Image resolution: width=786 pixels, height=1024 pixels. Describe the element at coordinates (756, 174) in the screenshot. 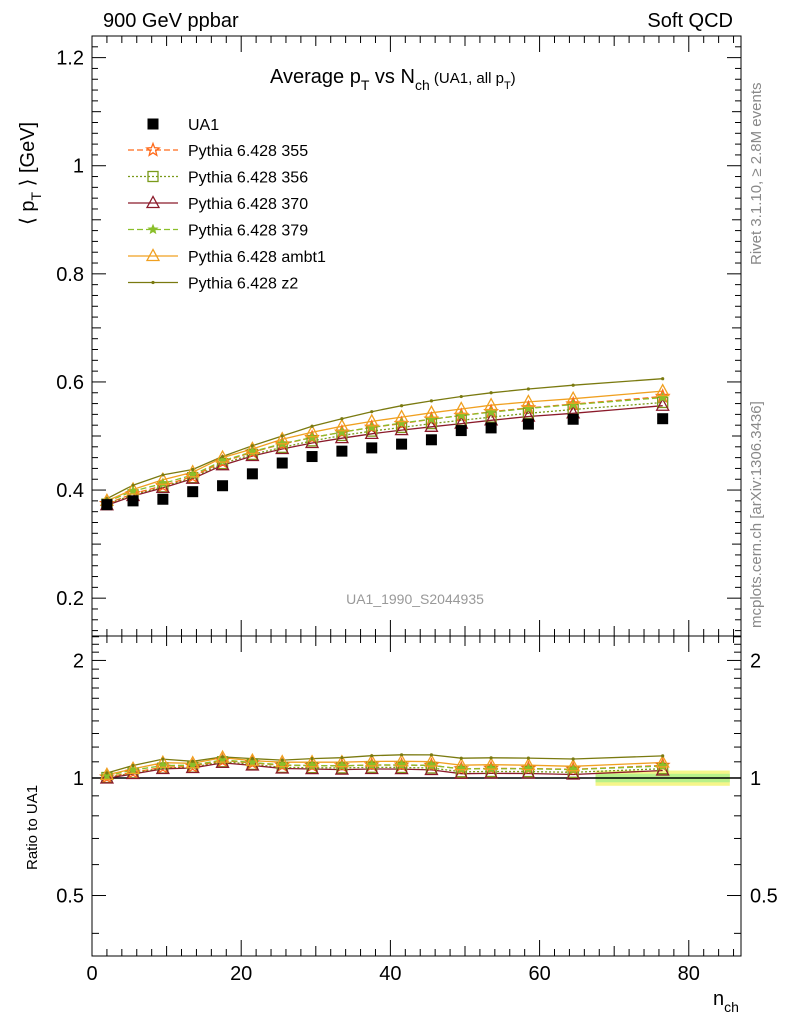

I see `rivet-label: Rivet 3.1.10, ≥ 2.8M events` at that location.